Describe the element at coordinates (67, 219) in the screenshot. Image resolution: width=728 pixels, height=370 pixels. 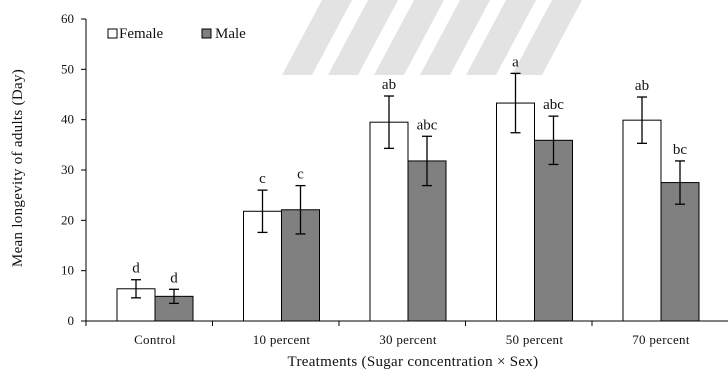
I see `y-tick-label: 20` at that location.